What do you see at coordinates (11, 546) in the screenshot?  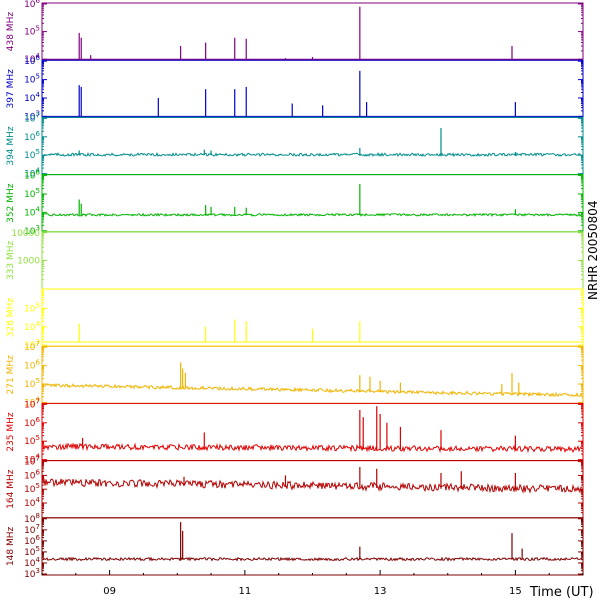 I see `panel-frequency-label: 148 MHz` at bounding box center [11, 546].